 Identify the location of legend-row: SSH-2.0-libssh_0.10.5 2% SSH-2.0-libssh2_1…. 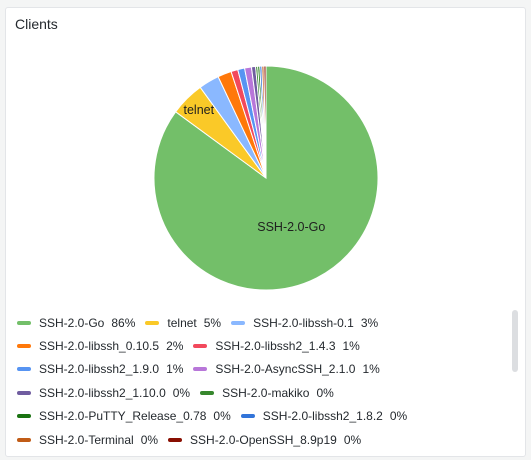
(257, 345).